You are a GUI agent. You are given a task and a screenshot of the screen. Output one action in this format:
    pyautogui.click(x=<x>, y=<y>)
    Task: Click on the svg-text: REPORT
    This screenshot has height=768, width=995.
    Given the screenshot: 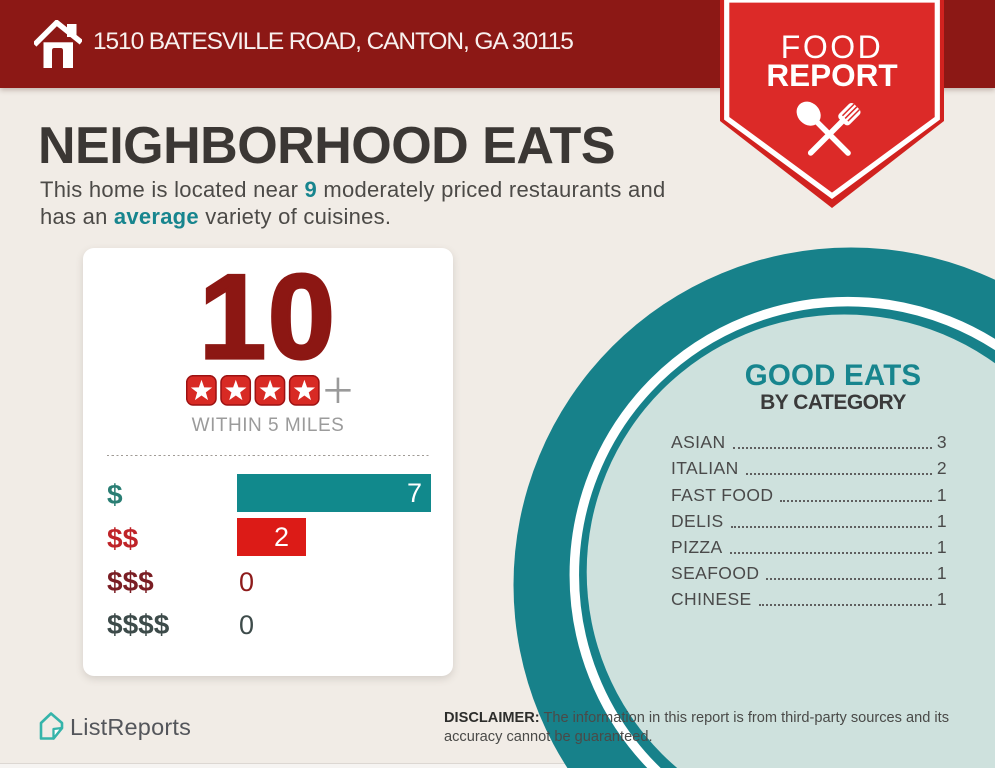 What is the action you would take?
    pyautogui.click(x=831, y=75)
    